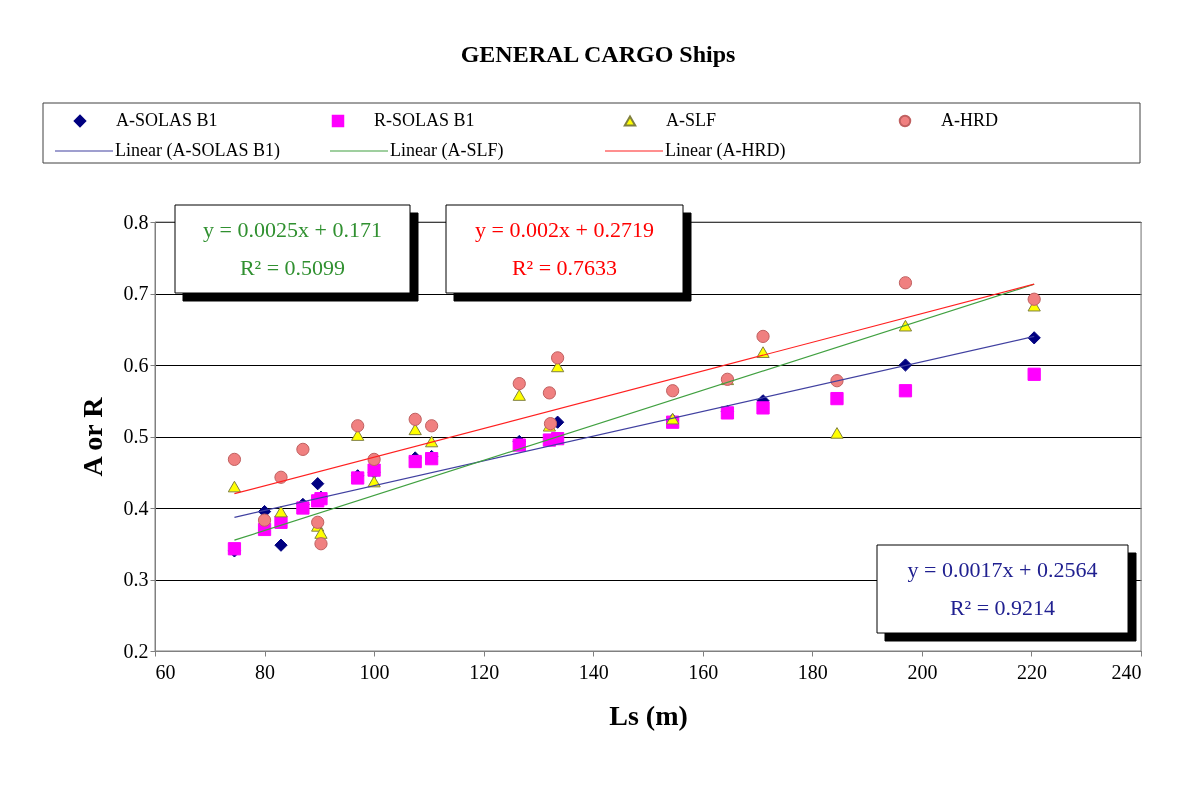 The height and width of the screenshot is (790, 1182). Describe the element at coordinates (292, 229) in the screenshot. I see `annotation: y = 0.0025x + 0.171` at that location.